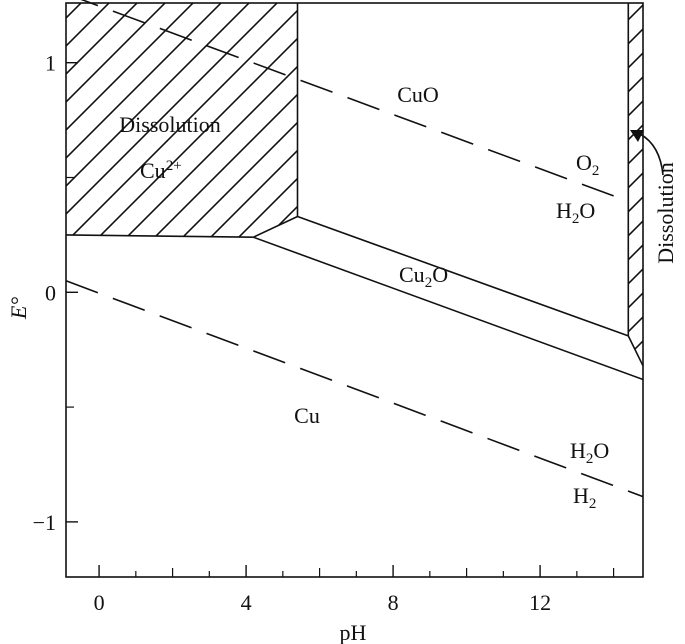 The height and width of the screenshot is (644, 685). Describe the element at coordinates (587, 164) in the screenshot. I see `o2-label: O2` at that location.